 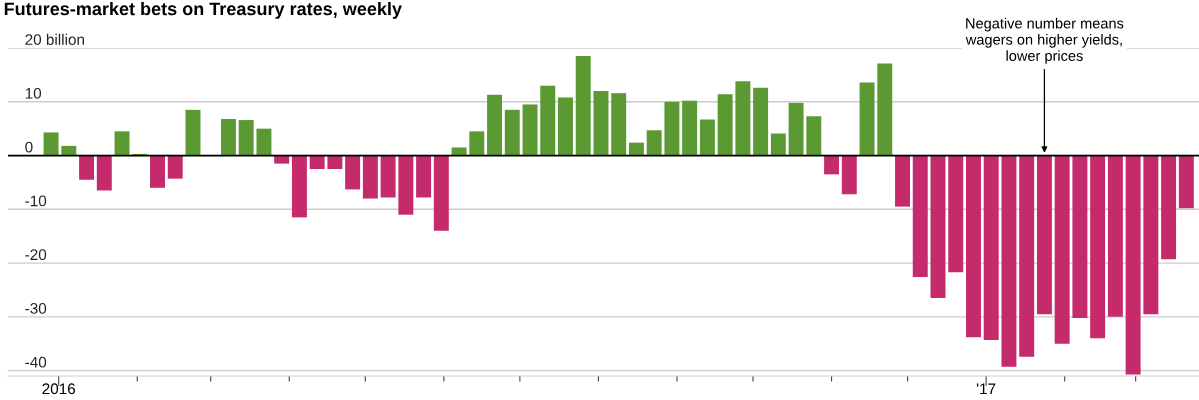 I want to click on y-tick-label: -40, so click(x=36, y=362).